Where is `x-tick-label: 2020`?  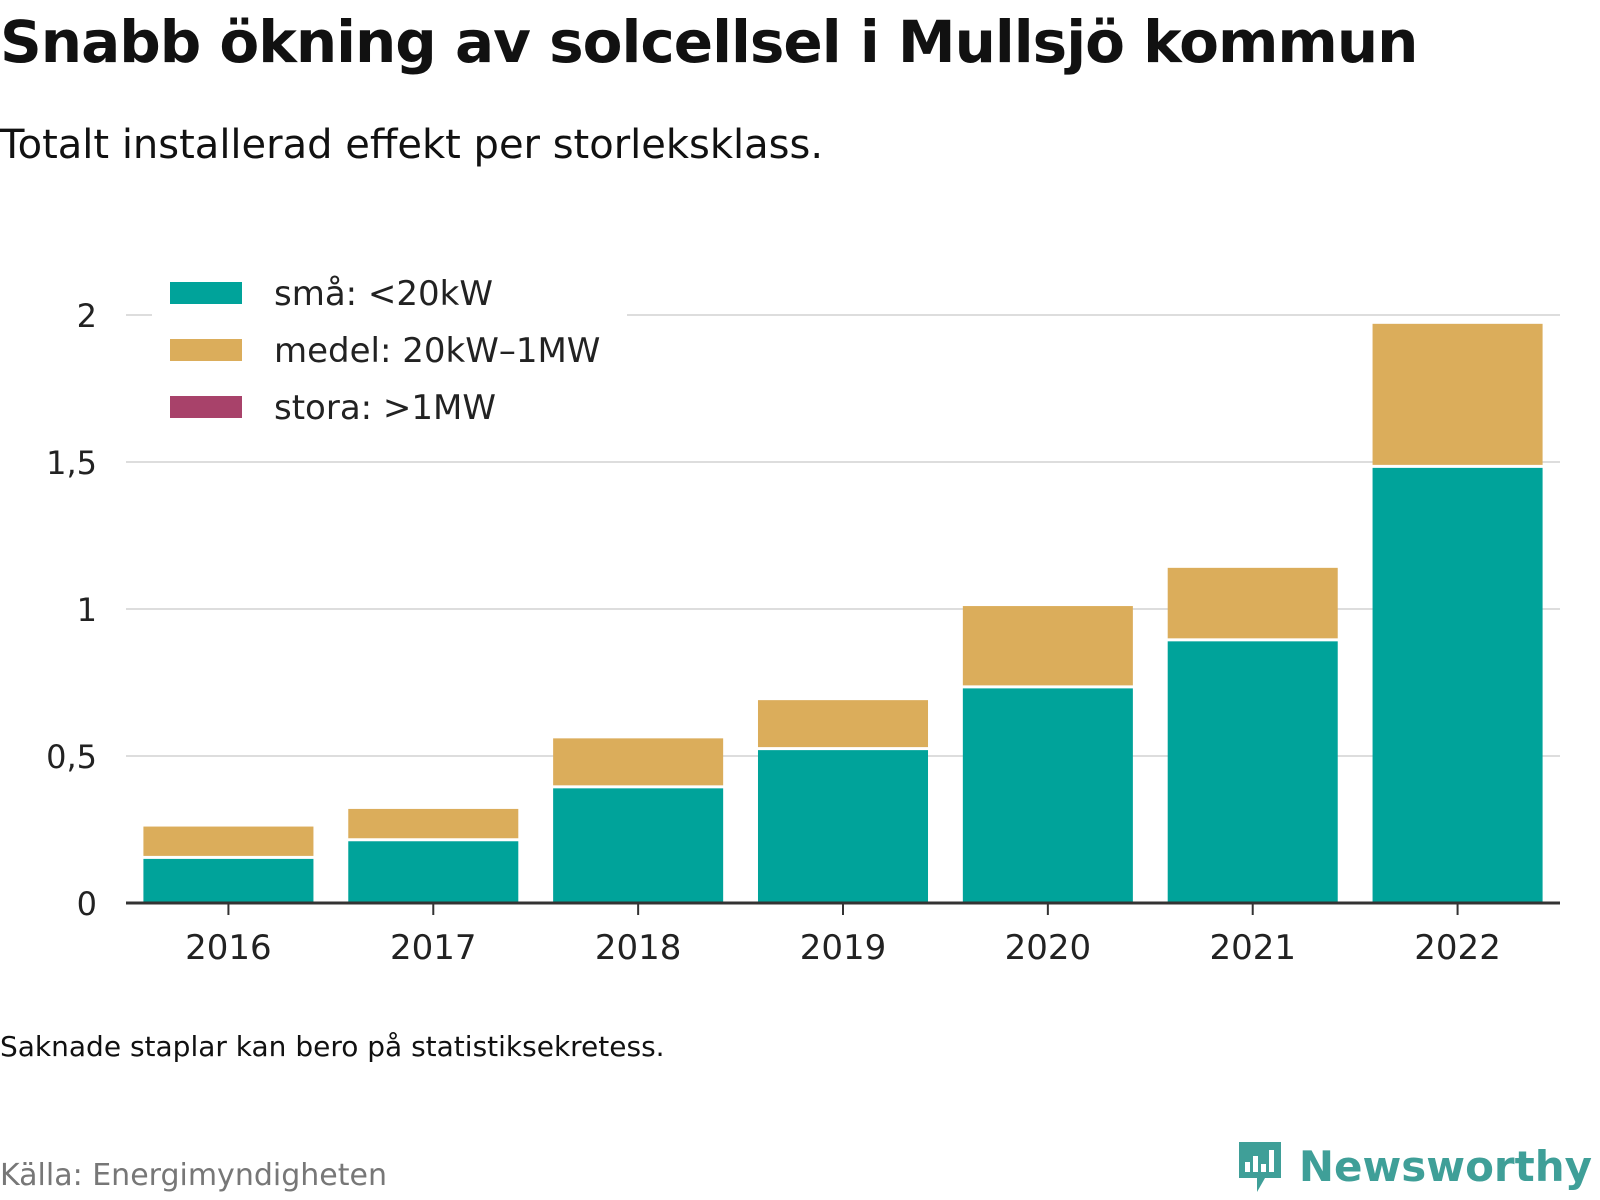
x-tick-label: 2020 is located at coordinates (1048, 948).